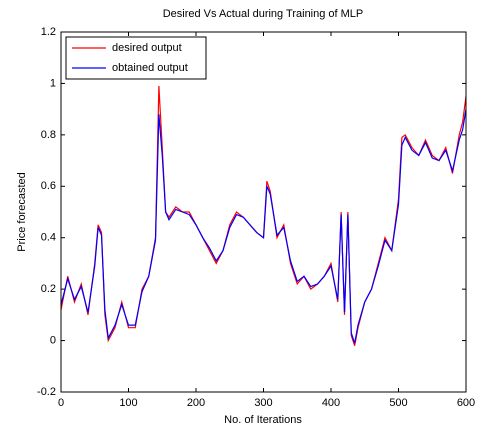 The height and width of the screenshot is (430, 485). I want to click on chart-title: Desired Vs Actual during Training of MLP, so click(263, 14).